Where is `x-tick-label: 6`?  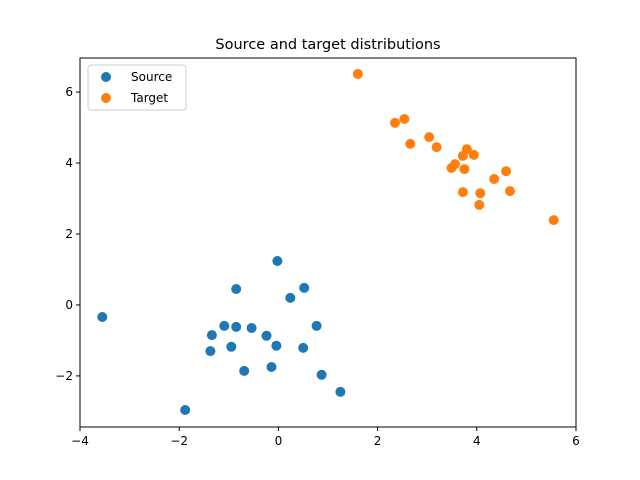 x-tick-label: 6 is located at coordinates (576, 441).